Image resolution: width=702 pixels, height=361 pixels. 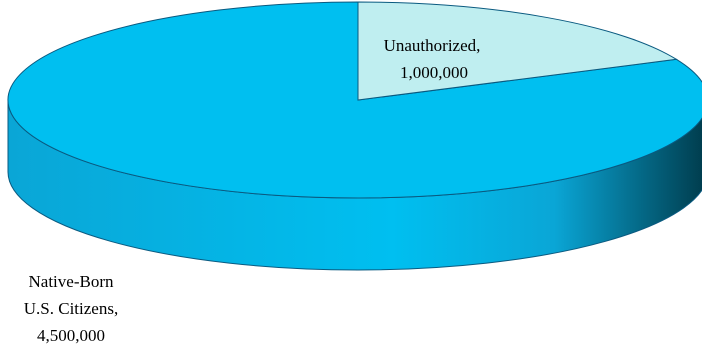 I want to click on slice-label-unauthorized: Unauthorized,, so click(x=432, y=45).